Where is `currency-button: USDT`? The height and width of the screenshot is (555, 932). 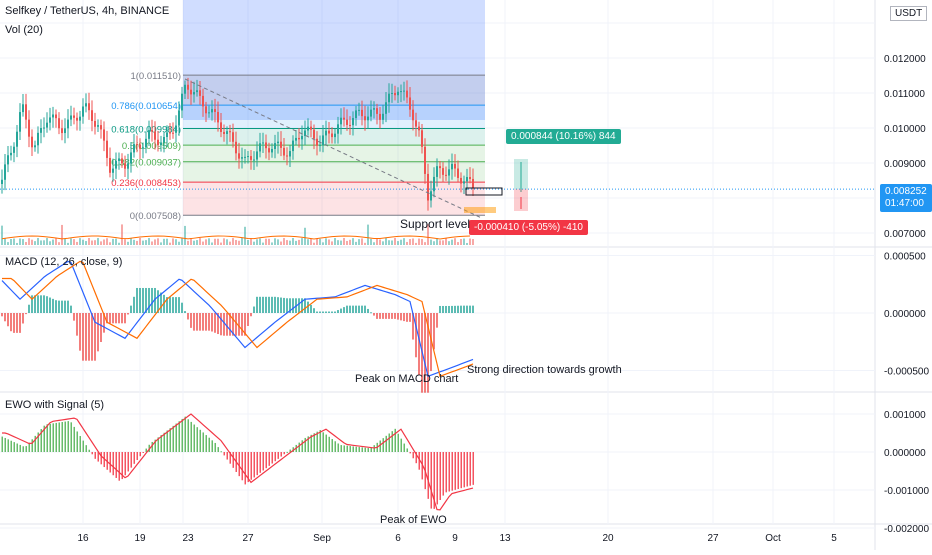
currency-button: USDT is located at coordinates (909, 13).